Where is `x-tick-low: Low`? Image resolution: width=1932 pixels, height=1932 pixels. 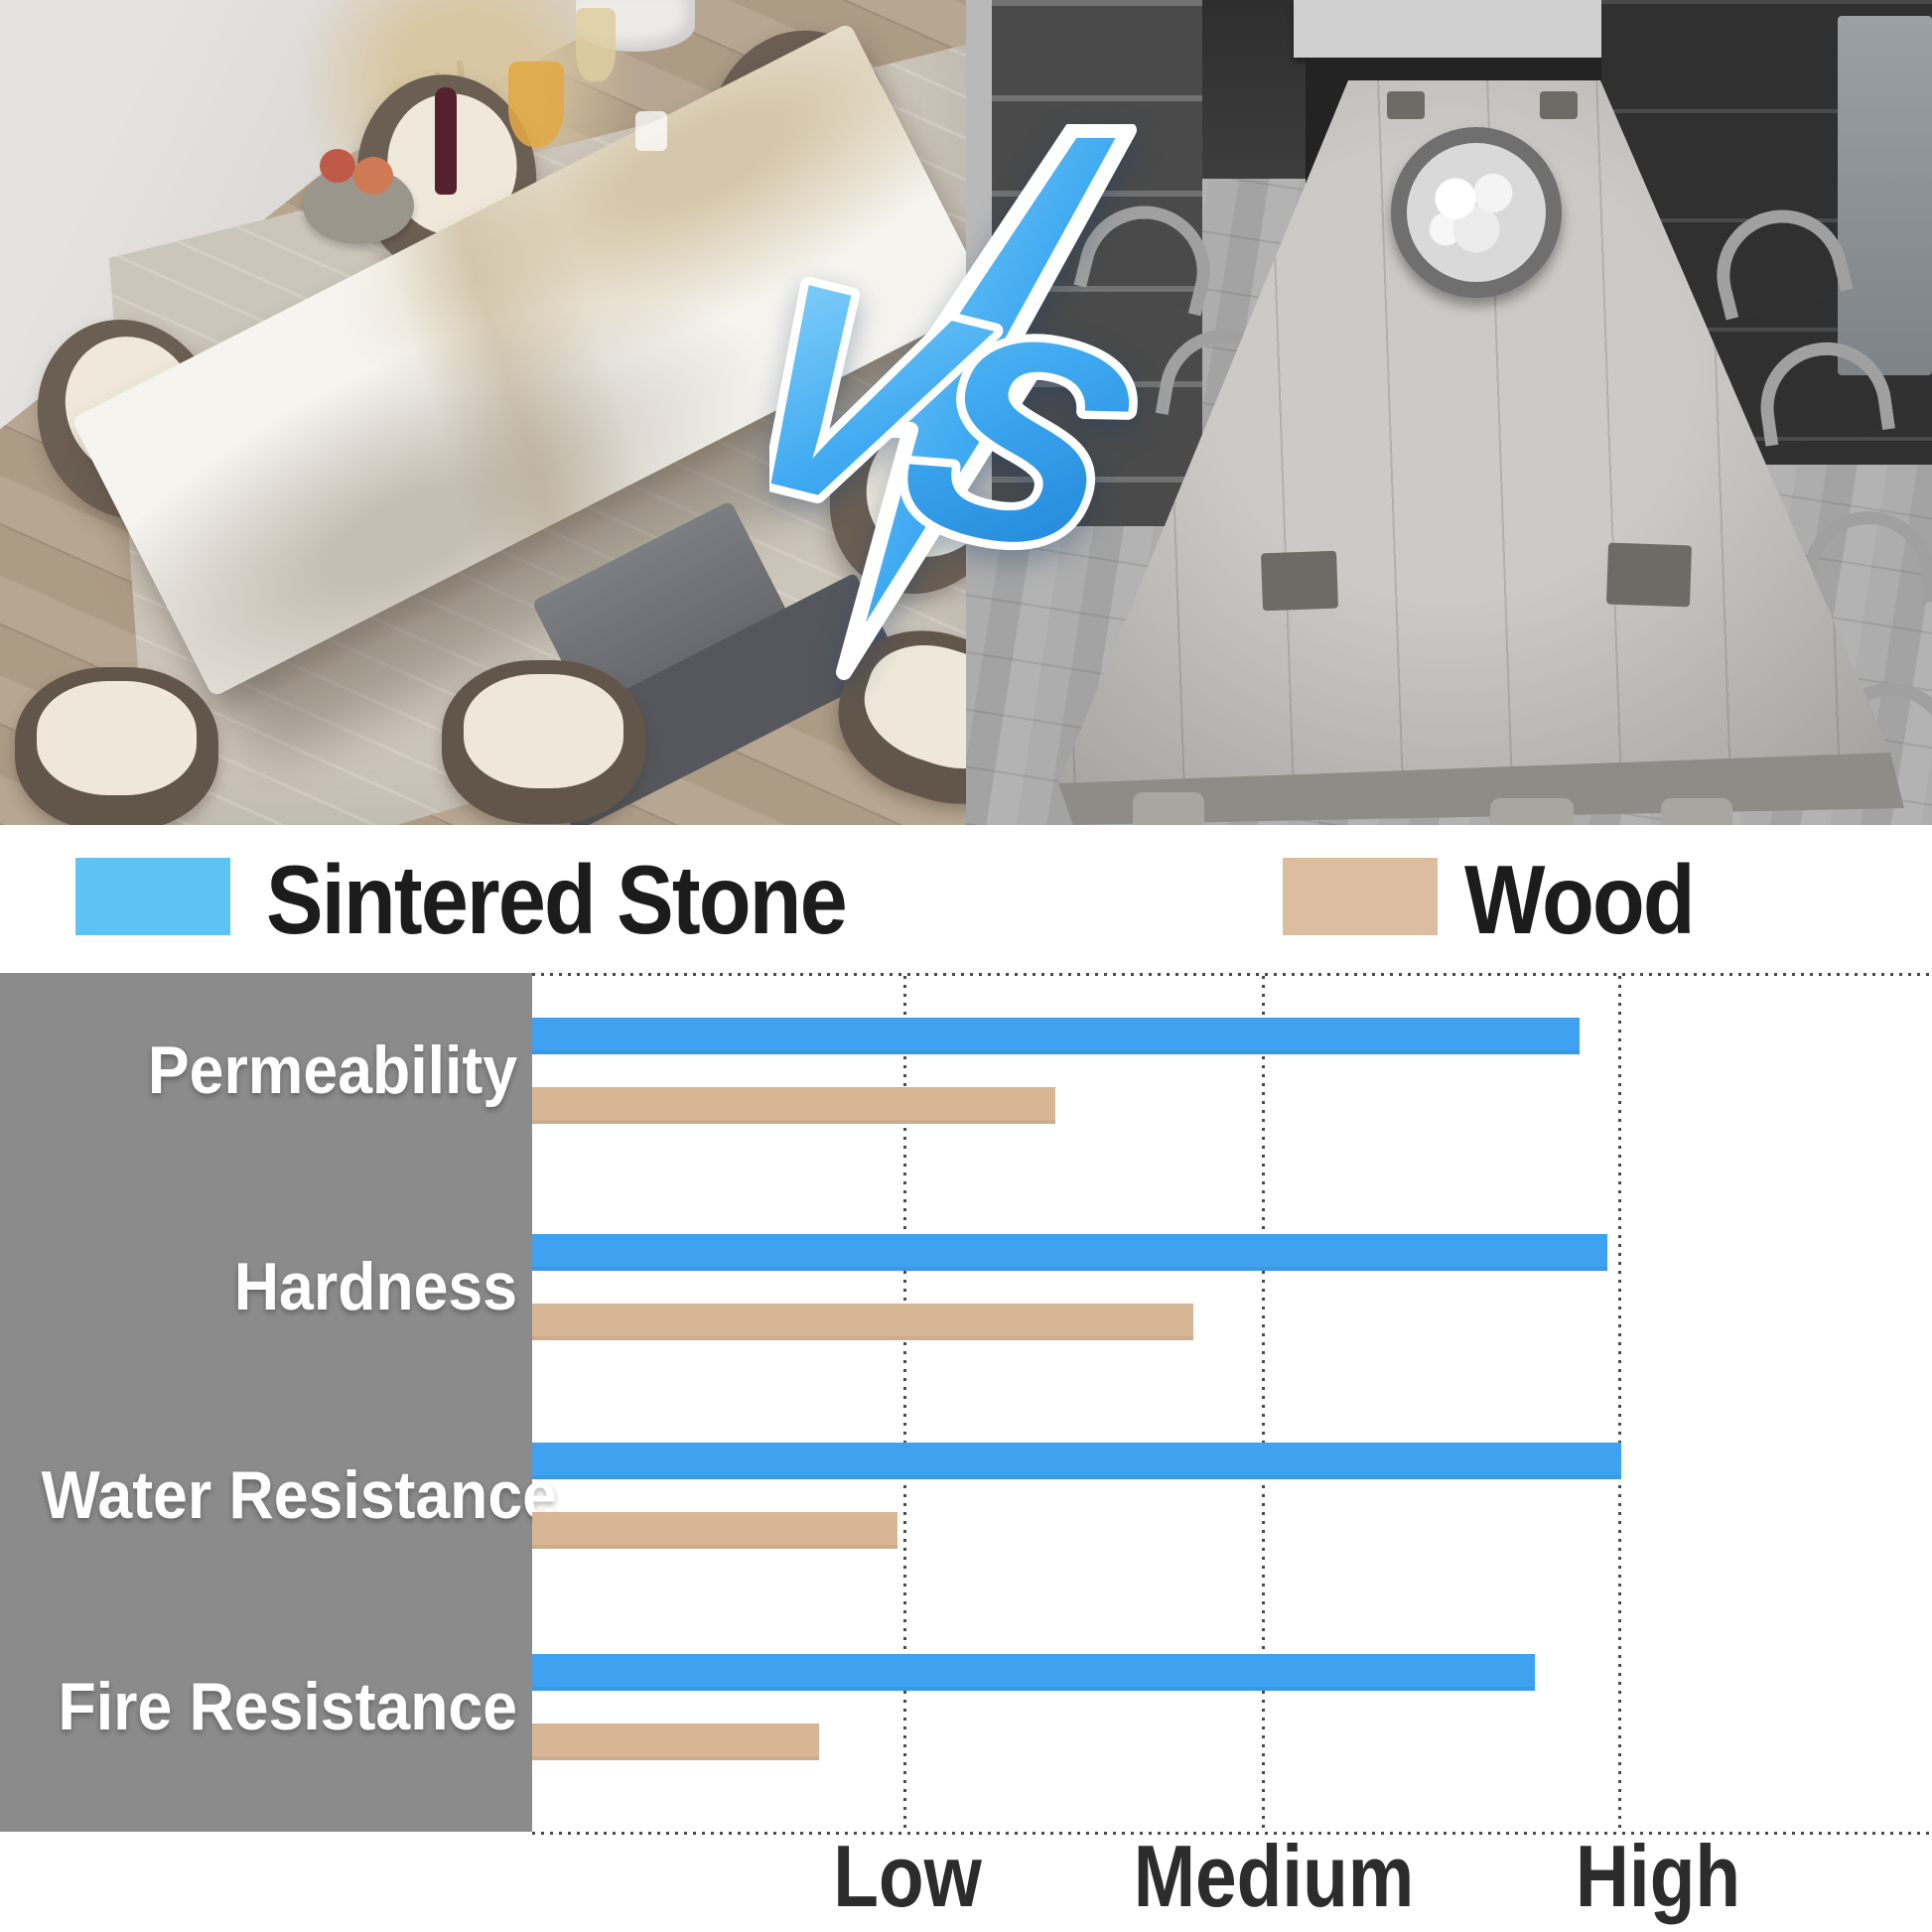
x-tick-low: Low is located at coordinates (907, 1876).